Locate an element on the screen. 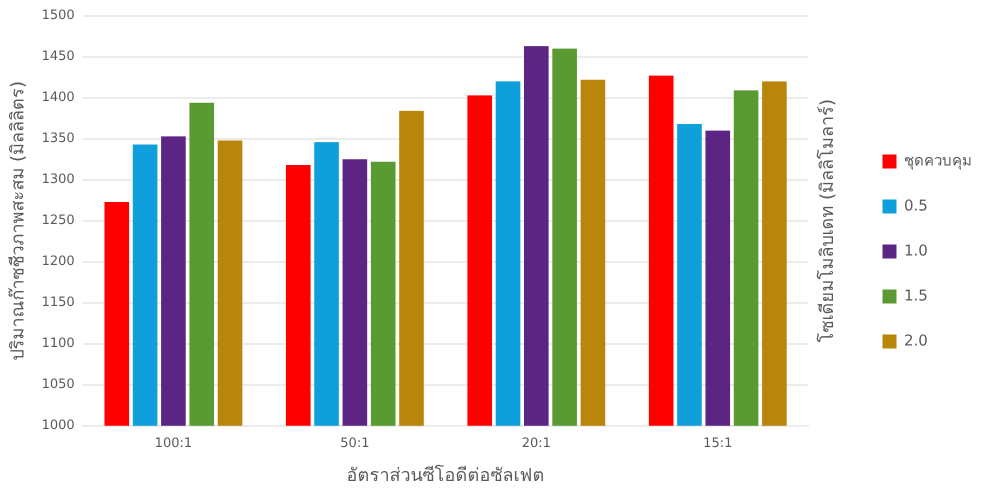 The image size is (992, 495). y-tick-label: 1350 is located at coordinates (58, 138).